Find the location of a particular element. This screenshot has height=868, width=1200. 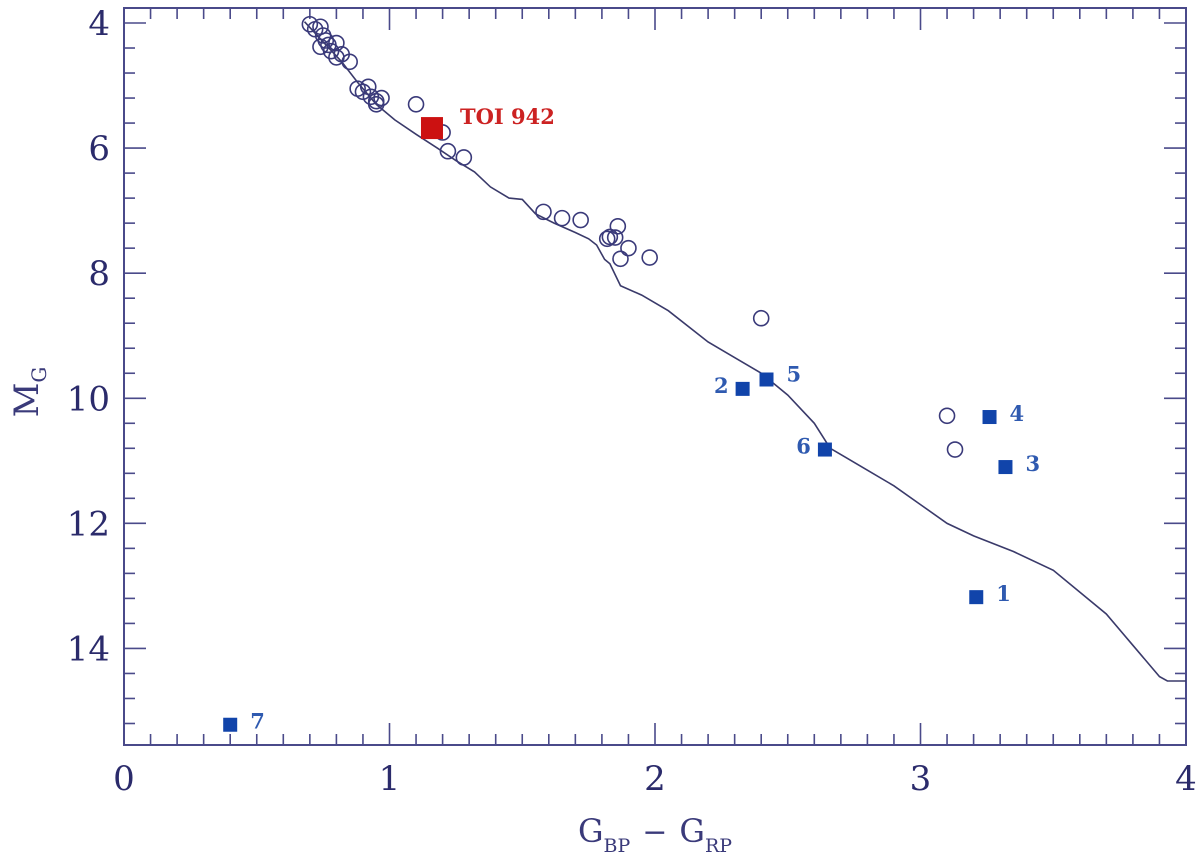

numbered-point-label: 5 is located at coordinates (794, 374).